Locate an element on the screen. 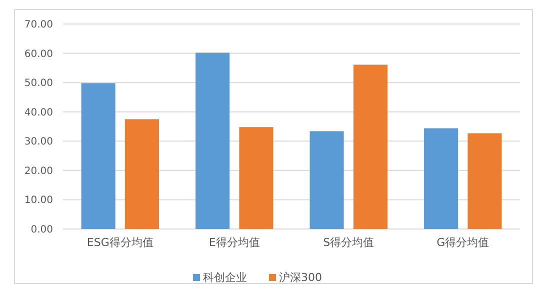 Image resolution: width=550 pixels, height=303 pixels. y-tick-label: 0.00 is located at coordinates (41, 230).